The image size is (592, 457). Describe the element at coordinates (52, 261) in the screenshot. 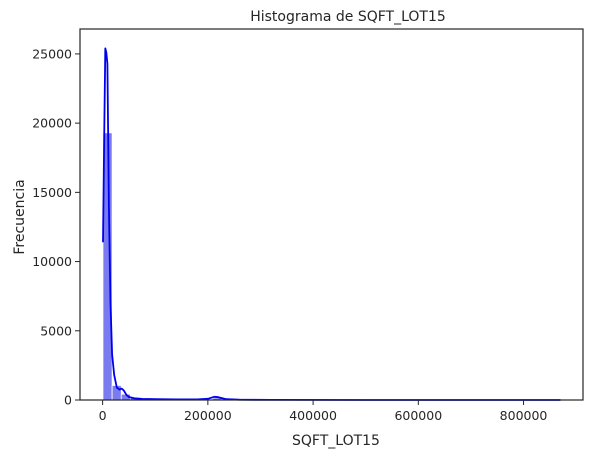

I see `y-tick-label: 10000` at that location.